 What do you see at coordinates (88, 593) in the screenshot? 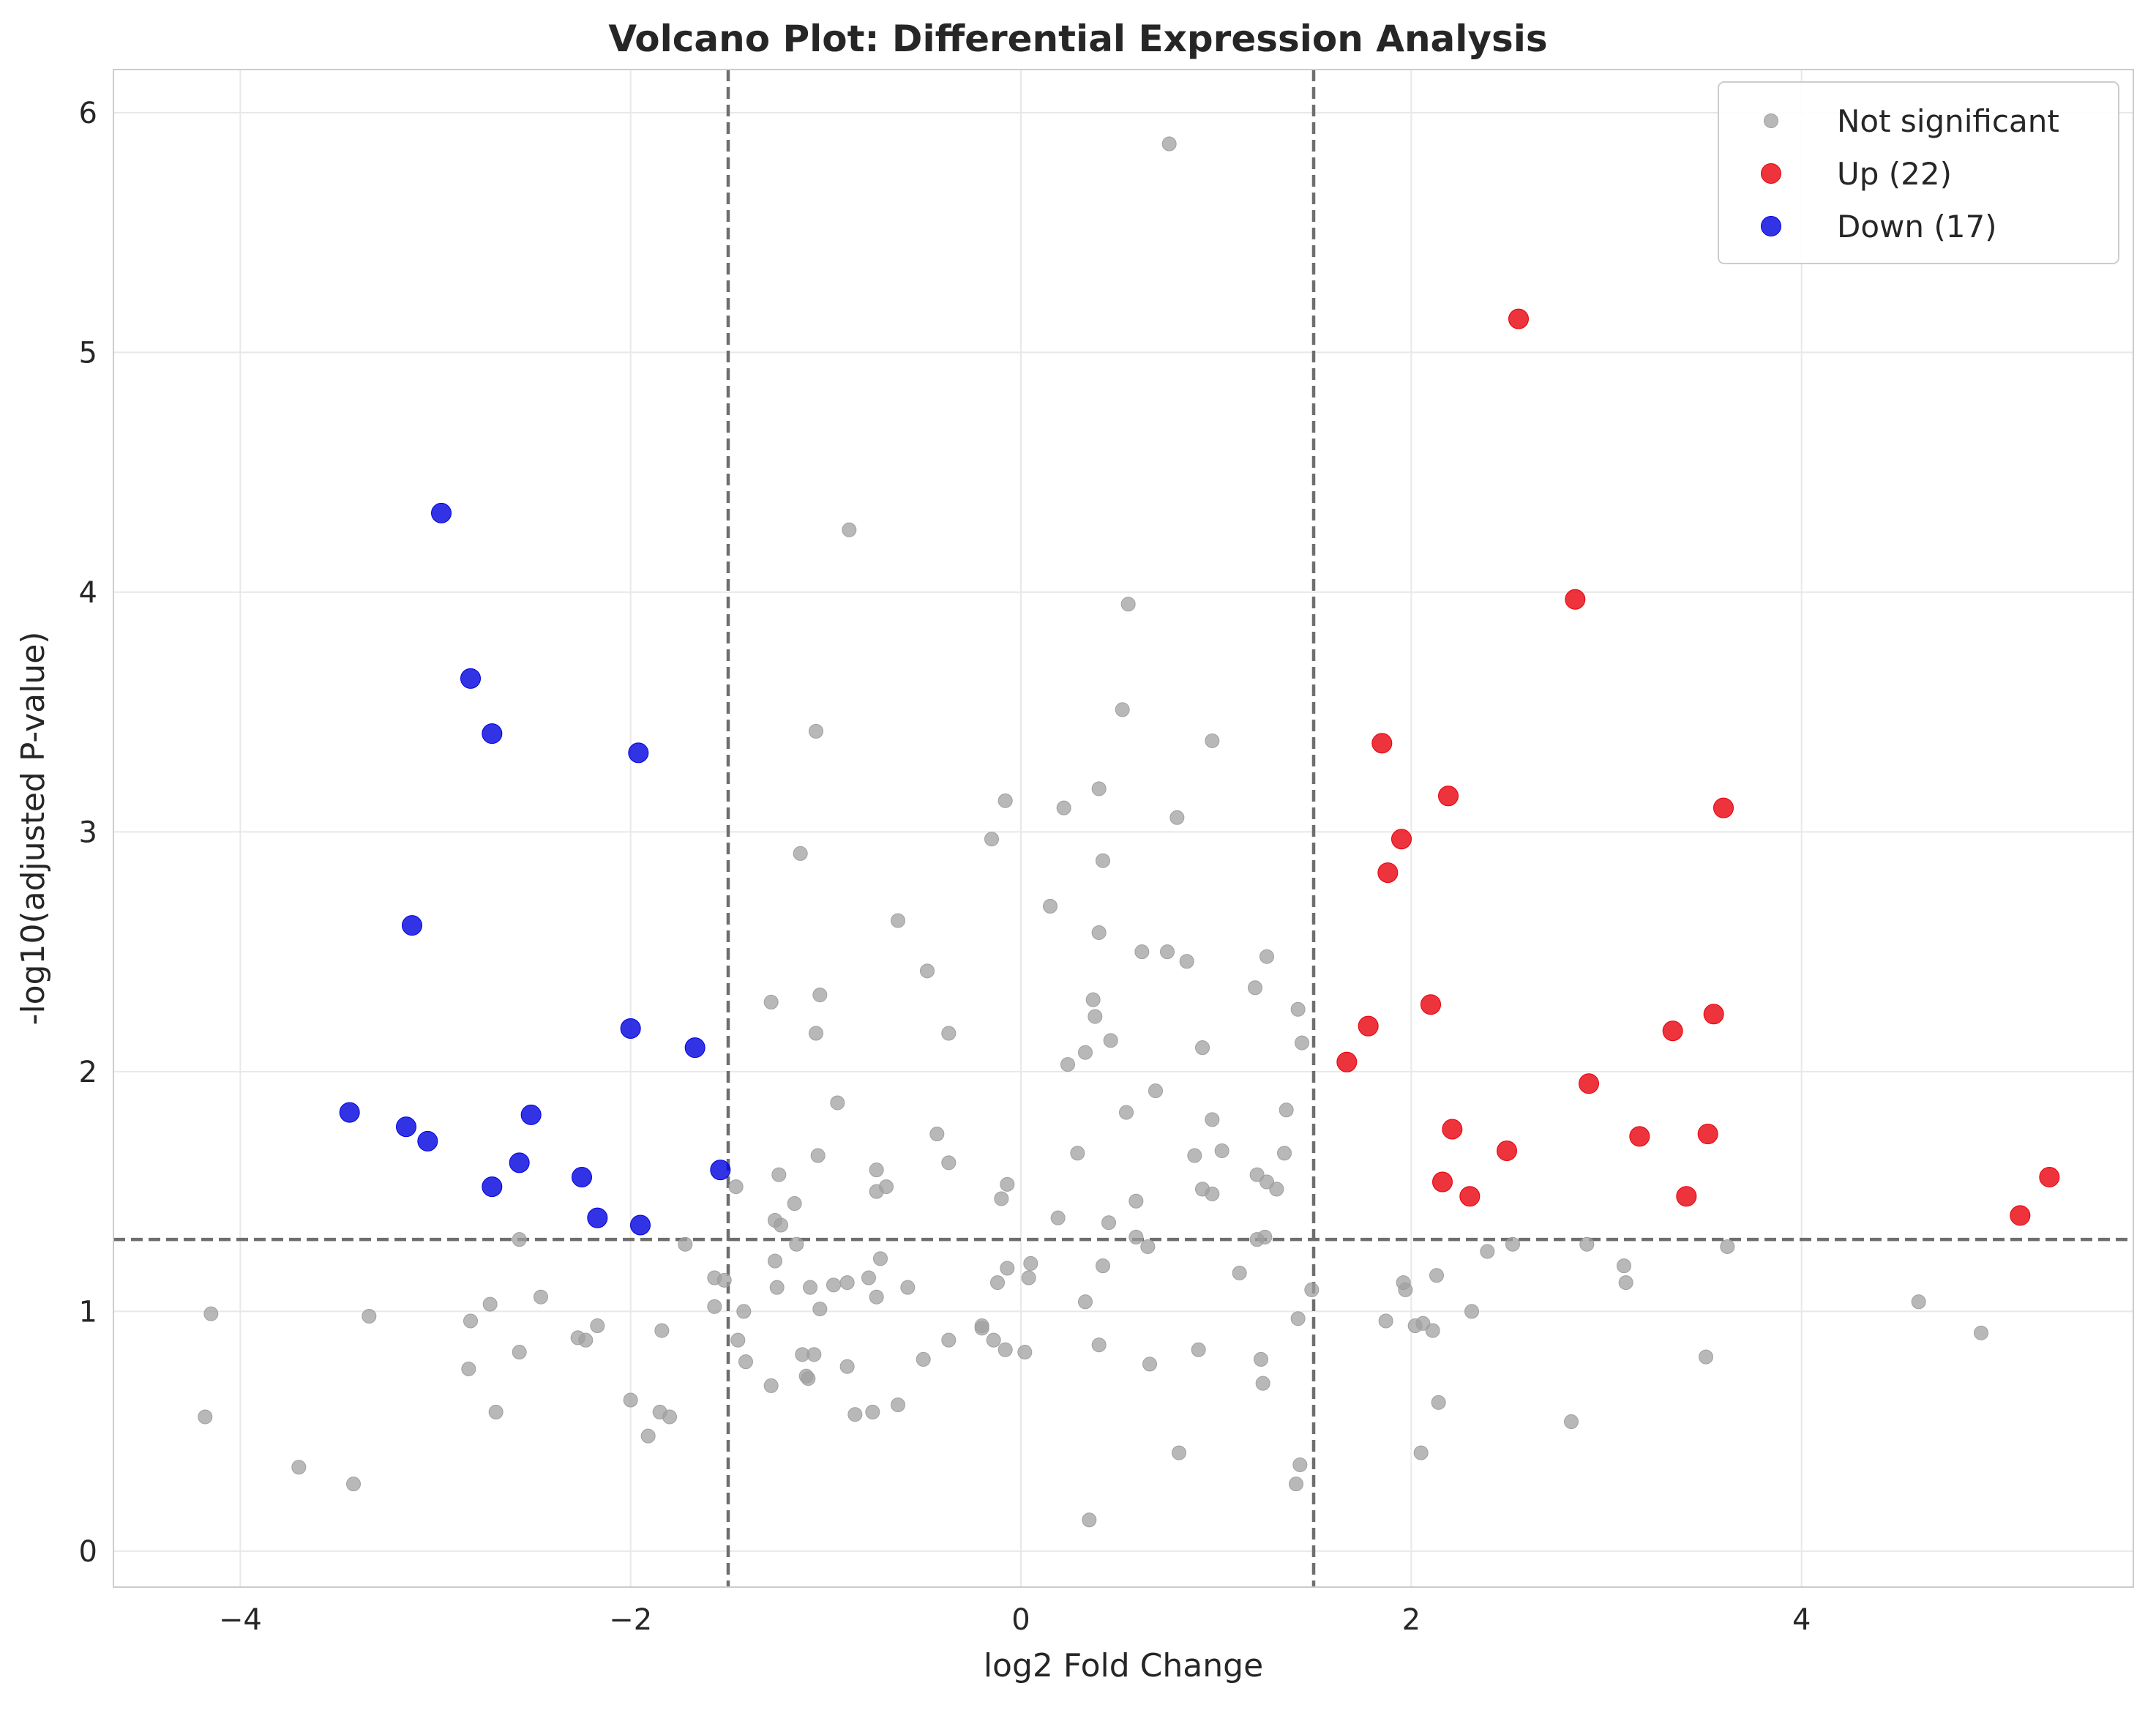
I see `y-tick-label: 4` at bounding box center [88, 593].